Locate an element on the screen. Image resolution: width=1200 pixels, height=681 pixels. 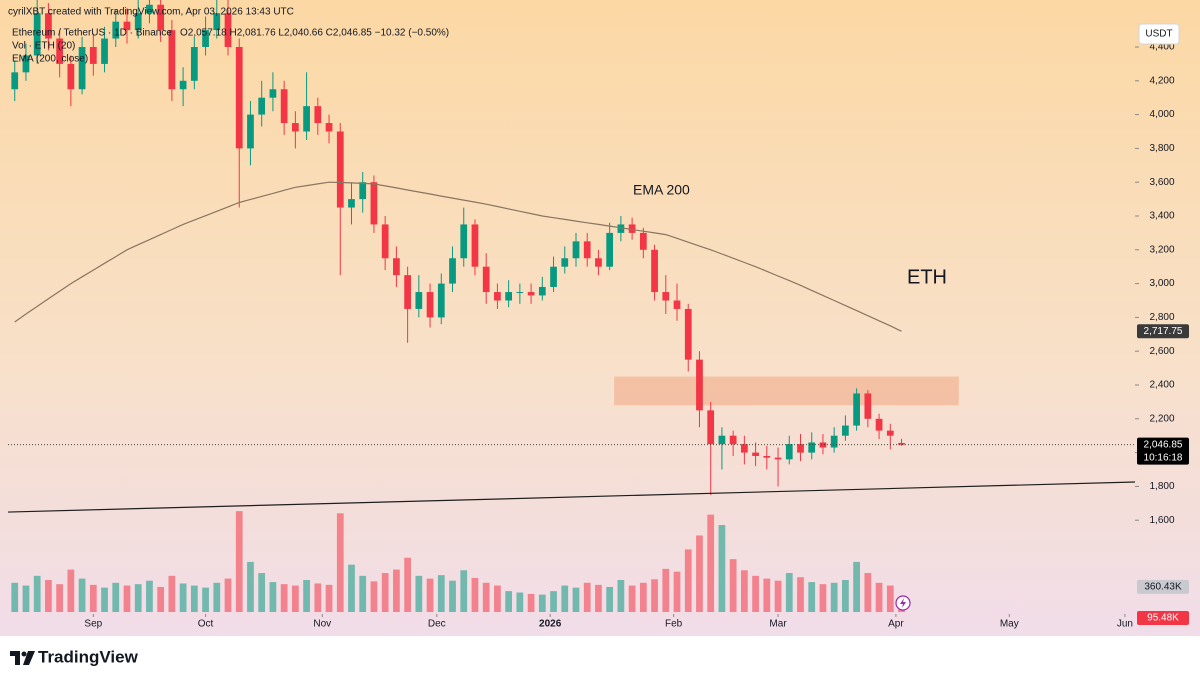
y-tick-label: 3,800 is located at coordinates (1161, 148).